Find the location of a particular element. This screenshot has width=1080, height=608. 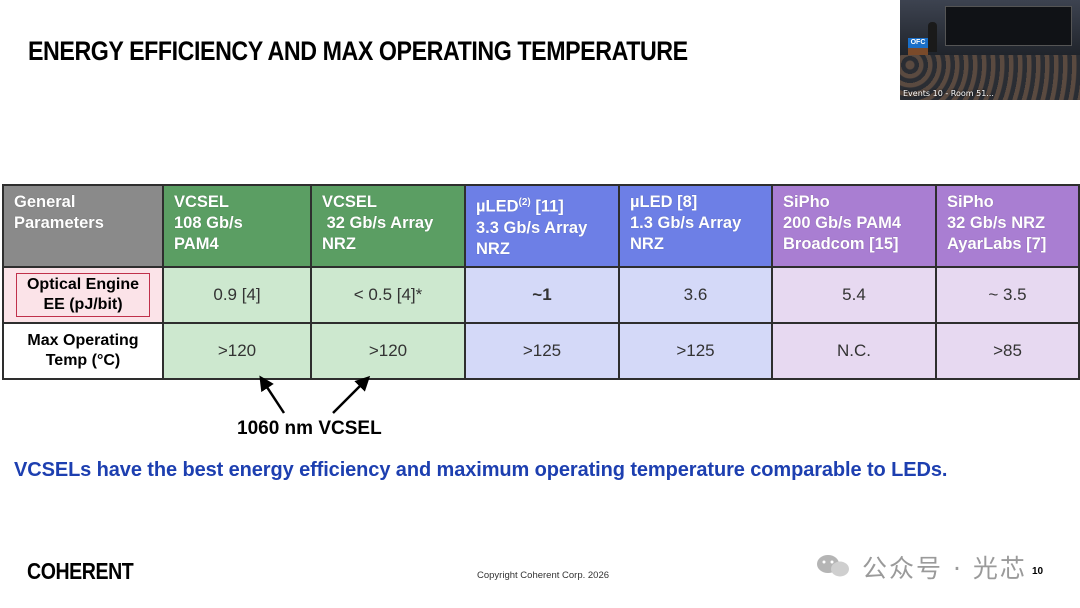

header-general-parameters: General Parameters is located at coordinates (83, 226).